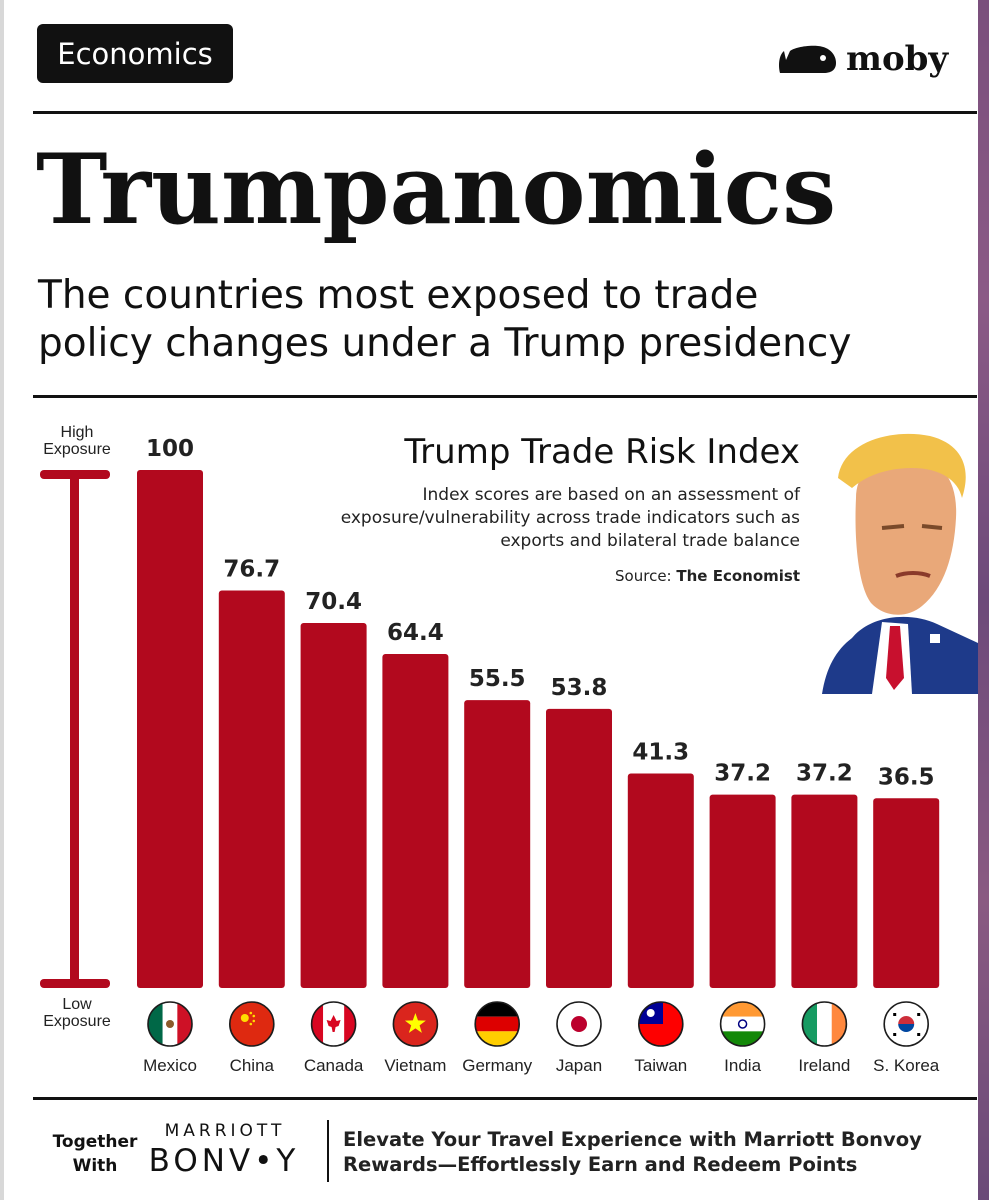  Describe the element at coordinates (135, 53) in the screenshot. I see `category-tag: Economics` at that location.